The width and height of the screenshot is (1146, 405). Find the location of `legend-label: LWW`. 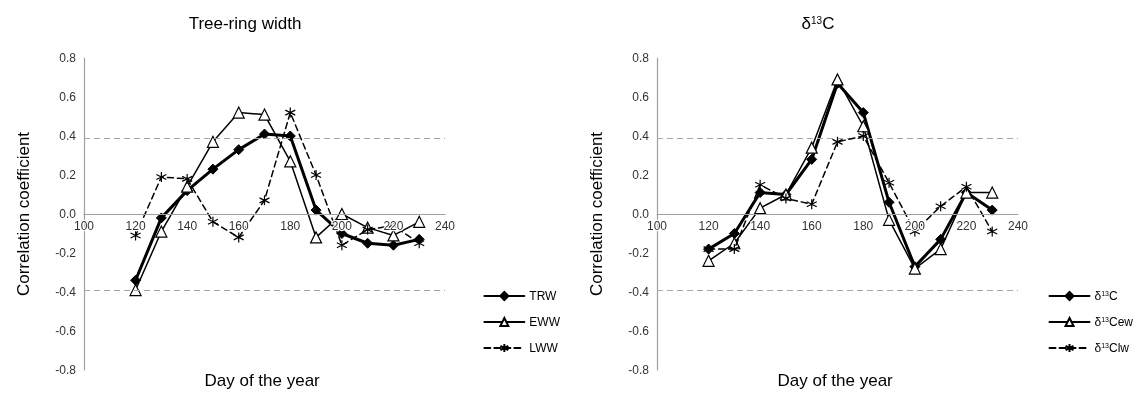

legend-label: LWW is located at coordinates (544, 348).